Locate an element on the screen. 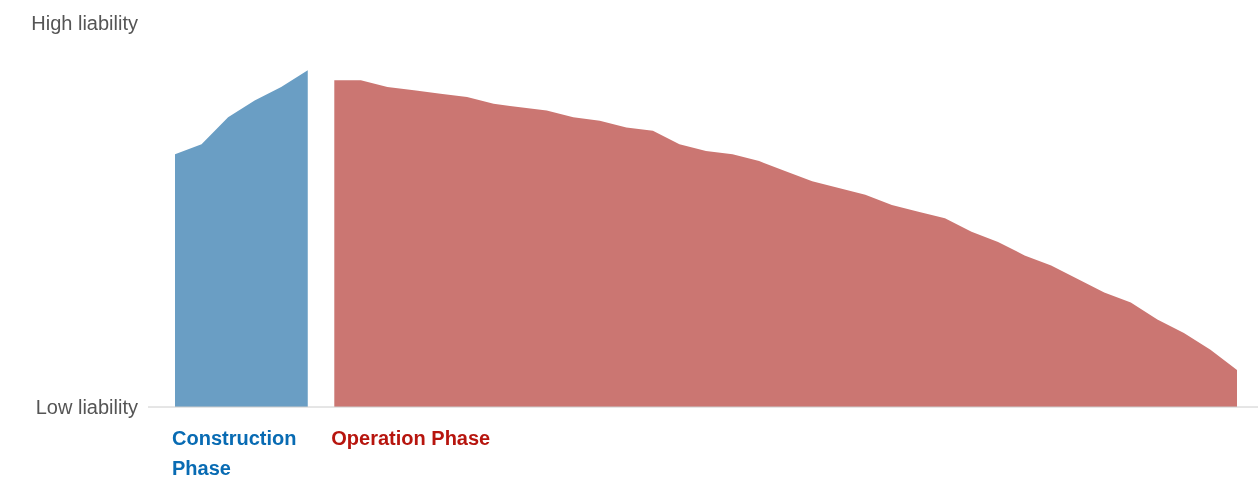  text: Low liability is located at coordinates (86, 407).